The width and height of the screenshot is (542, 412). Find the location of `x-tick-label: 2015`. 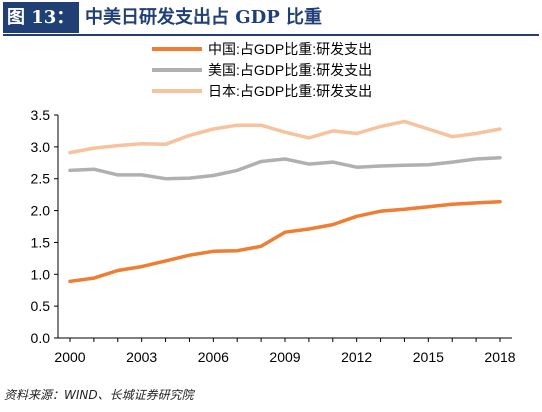

x-tick-label: 2015 is located at coordinates (428, 357).